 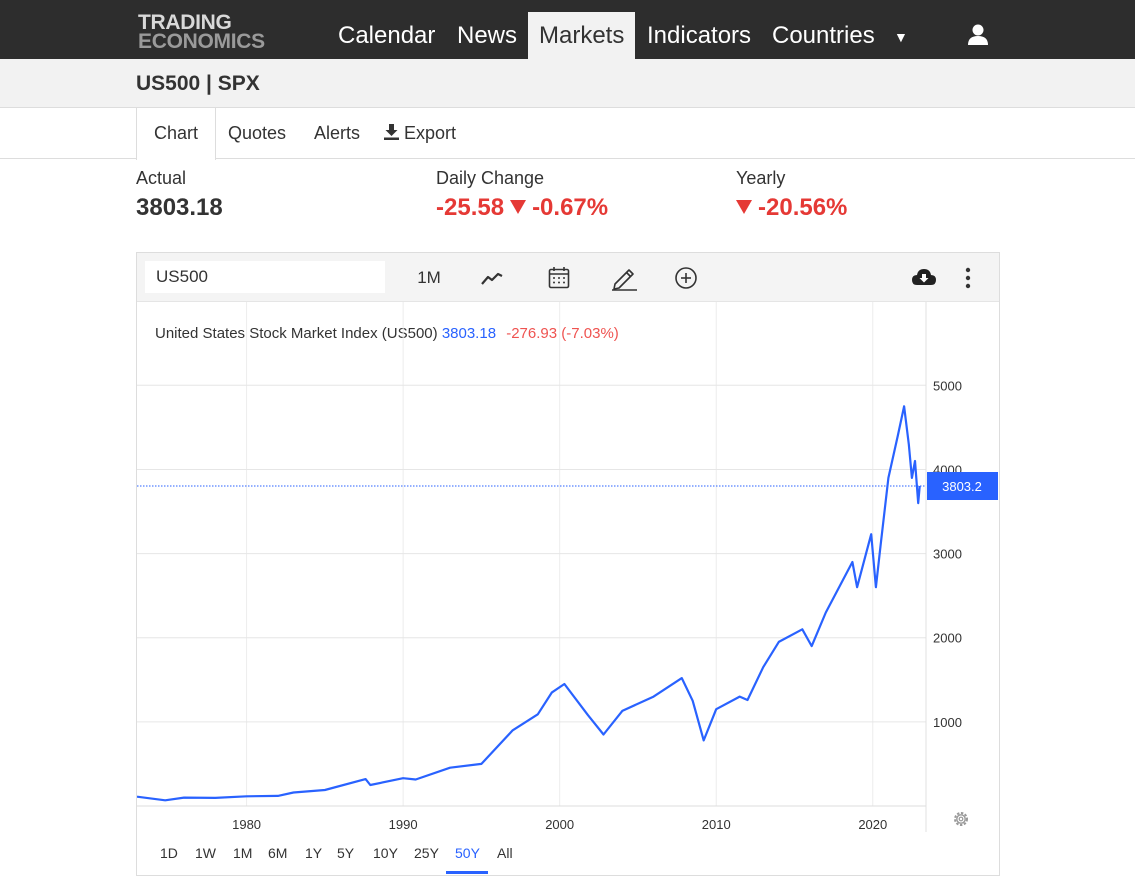 What do you see at coordinates (176, 134) in the screenshot?
I see `tab-chart: Chart` at bounding box center [176, 134].